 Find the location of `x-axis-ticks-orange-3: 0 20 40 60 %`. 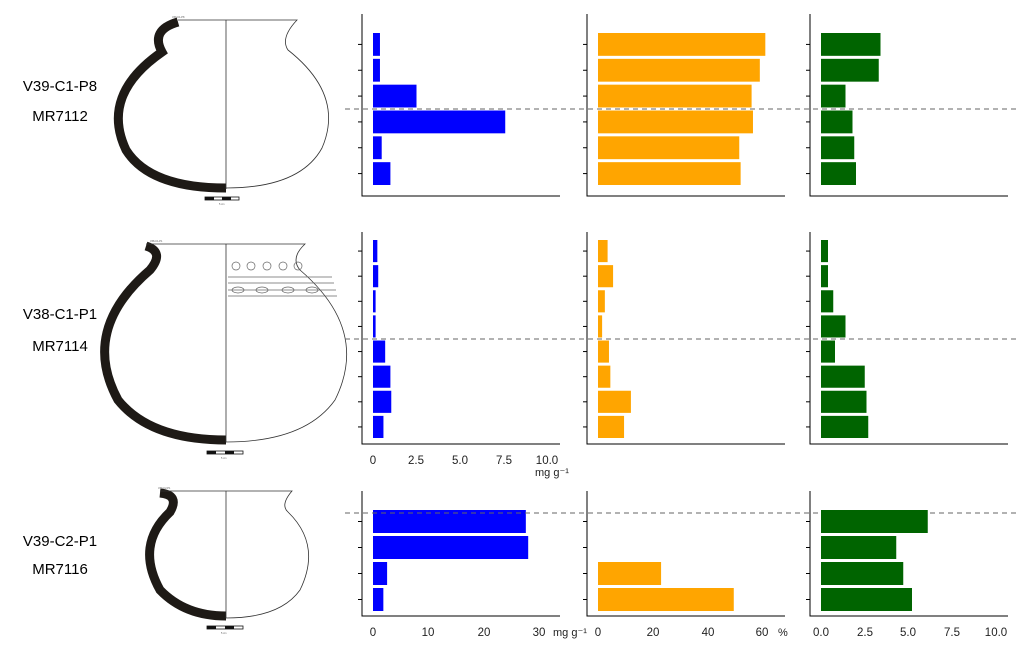

x-axis-ticks-orange-3: 0 20 40 60 % is located at coordinates (691, 633).